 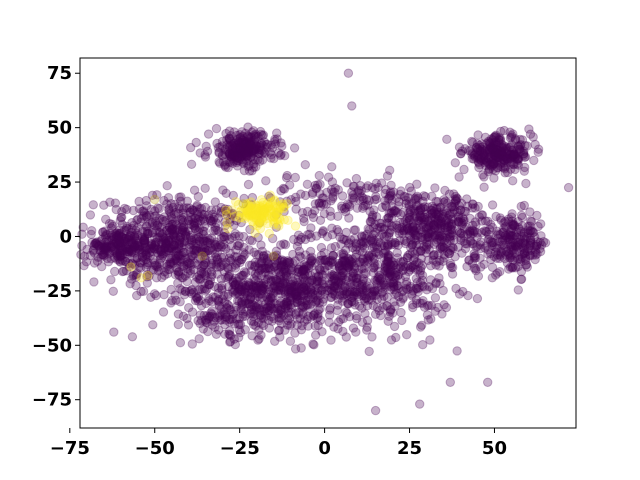 I want to click on scatter-point-class-0-1953, so click(x=438, y=307).